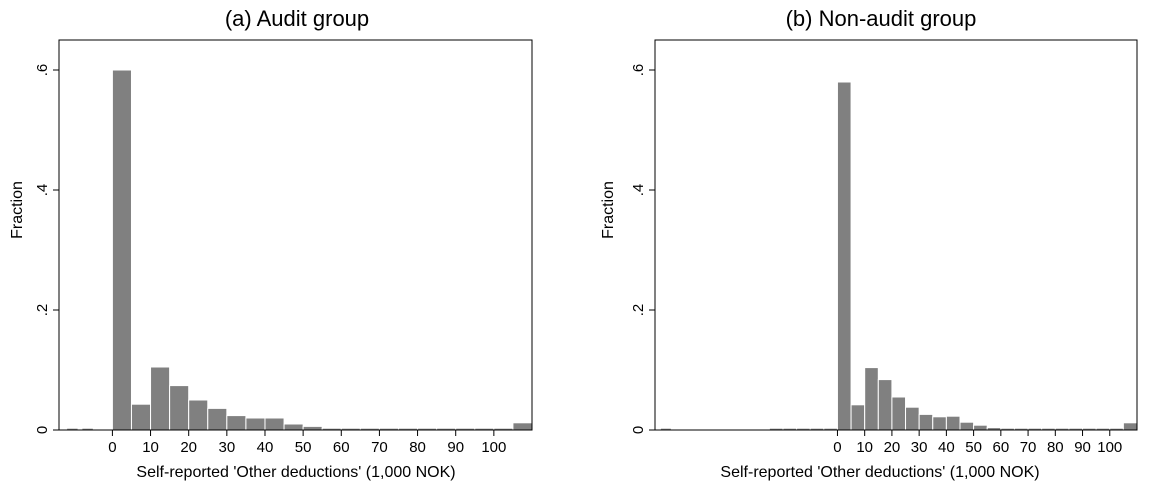  What do you see at coordinates (297, 18) in the screenshot?
I see `chart-title: (a) Audit group` at bounding box center [297, 18].